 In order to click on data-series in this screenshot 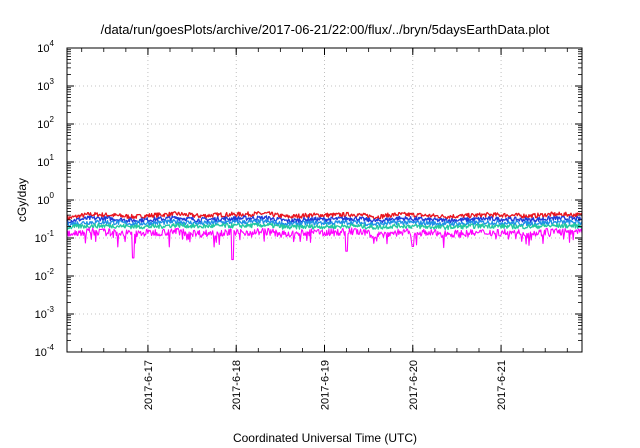, I will do `click(324, 236)`.